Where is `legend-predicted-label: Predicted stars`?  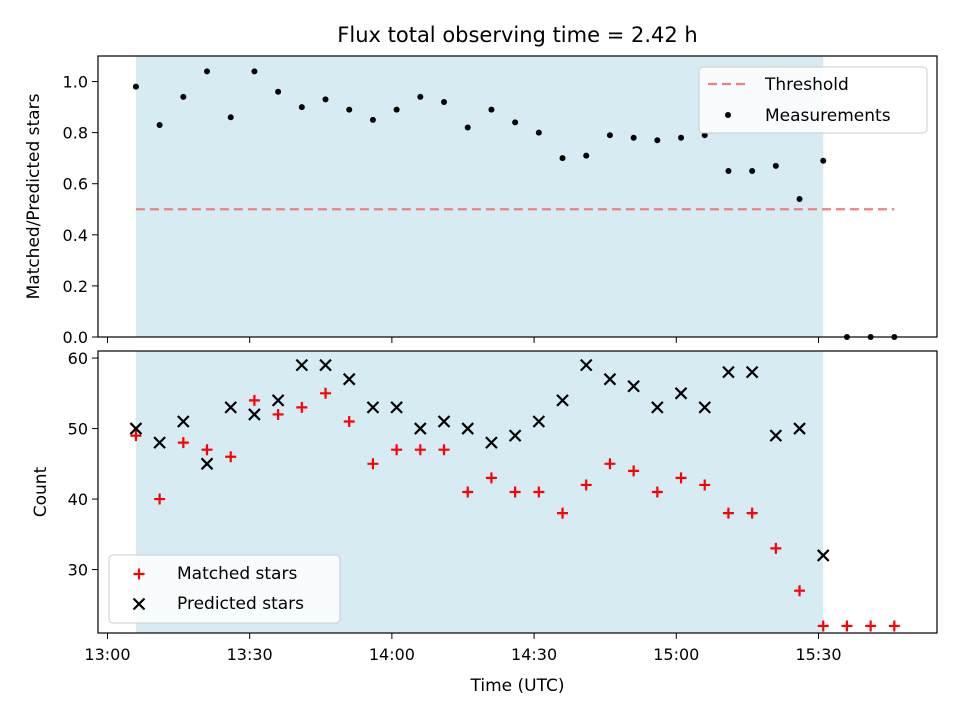
legend-predicted-label: Predicted stars is located at coordinates (240, 604).